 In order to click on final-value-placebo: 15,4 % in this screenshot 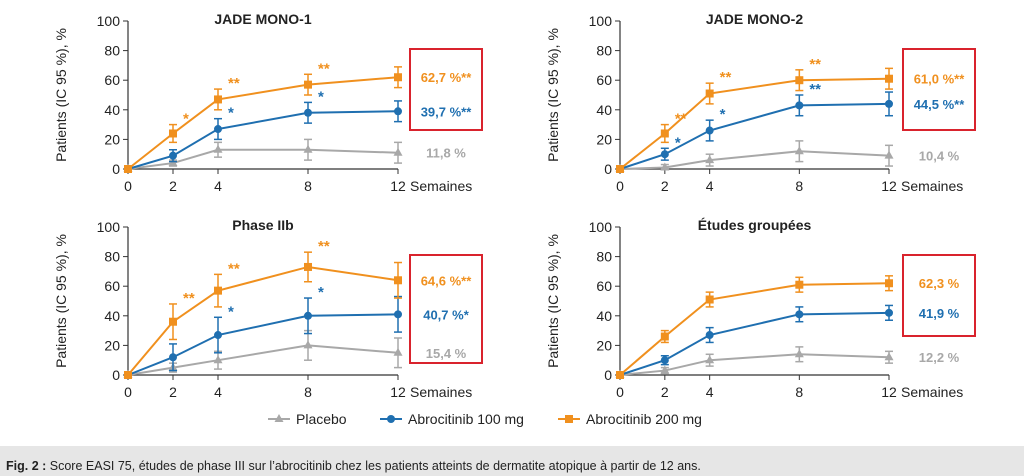, I will do `click(446, 353)`.